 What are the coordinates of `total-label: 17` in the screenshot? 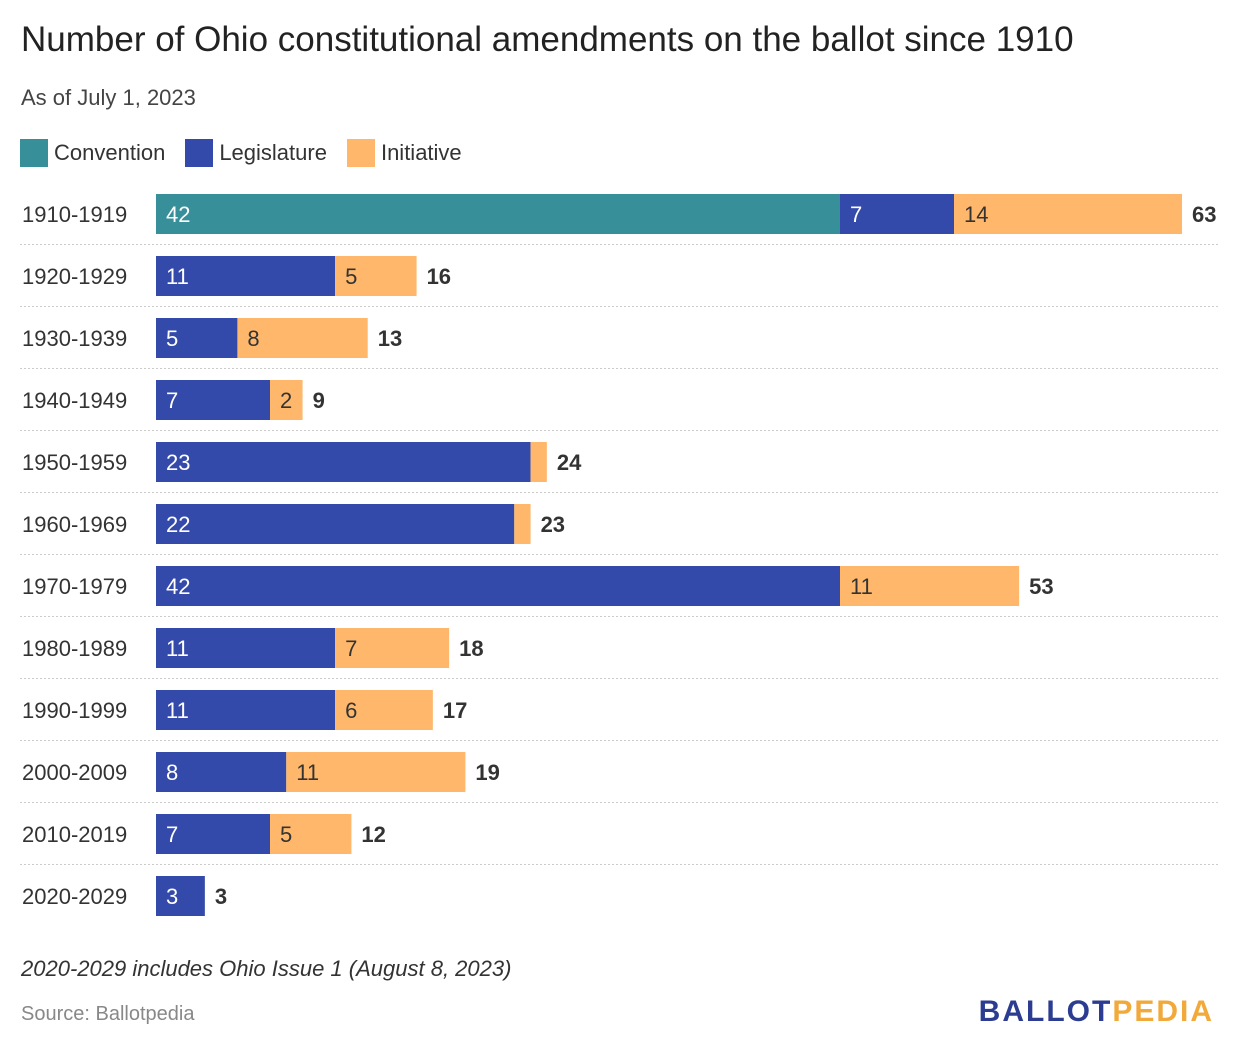 It's located at (455, 710).